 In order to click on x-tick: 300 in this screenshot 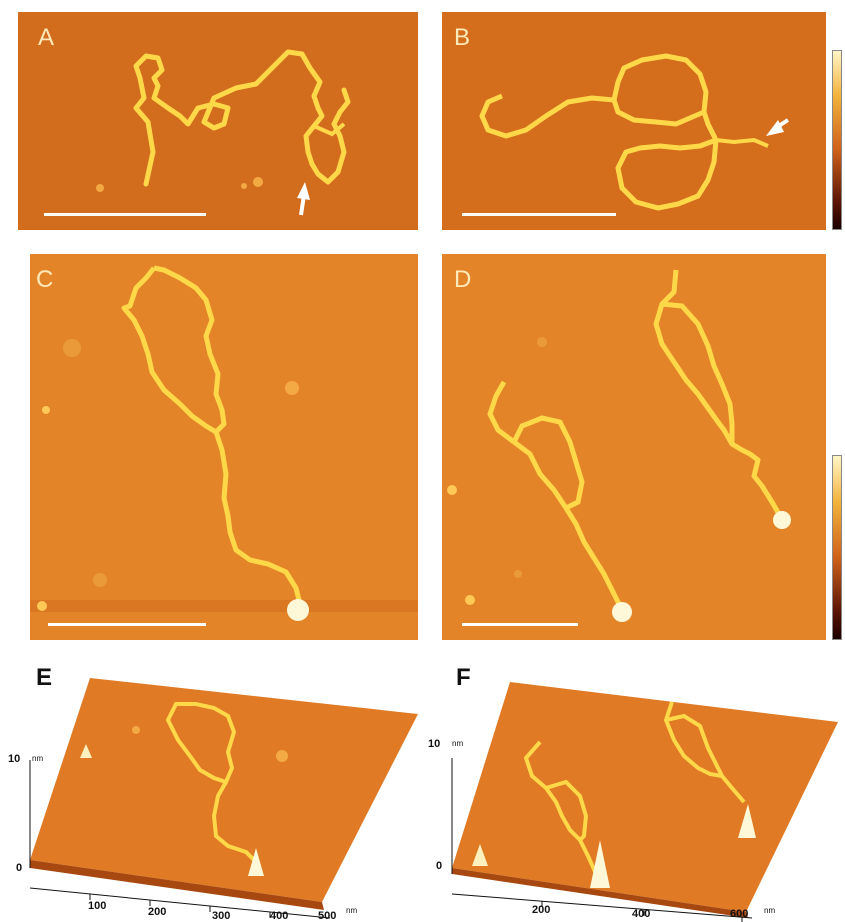, I will do `click(221, 916)`.